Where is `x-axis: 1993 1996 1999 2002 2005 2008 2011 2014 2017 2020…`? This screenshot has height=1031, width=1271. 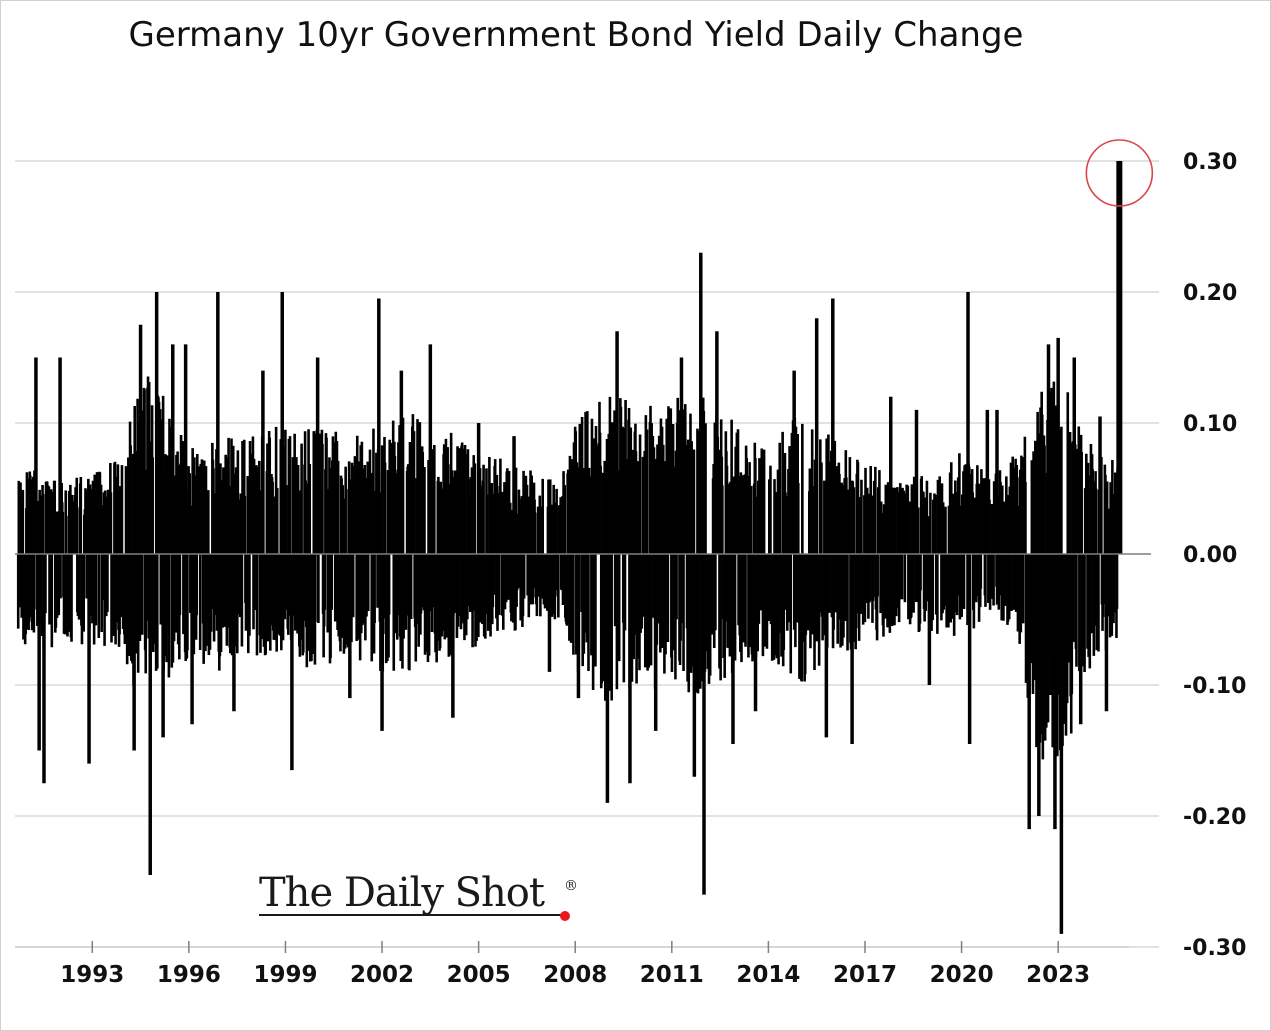 x-axis: 1993 1996 1999 2002 2005 2008 2011 2014 2017 2020… is located at coordinates (572, 964).